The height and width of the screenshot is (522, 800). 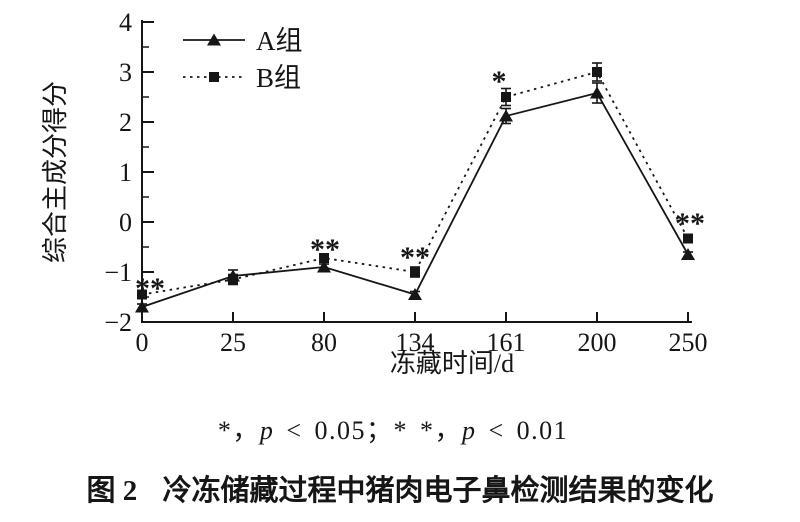 I want to click on sig2-threshold: < 0.01, so click(x=522, y=430).